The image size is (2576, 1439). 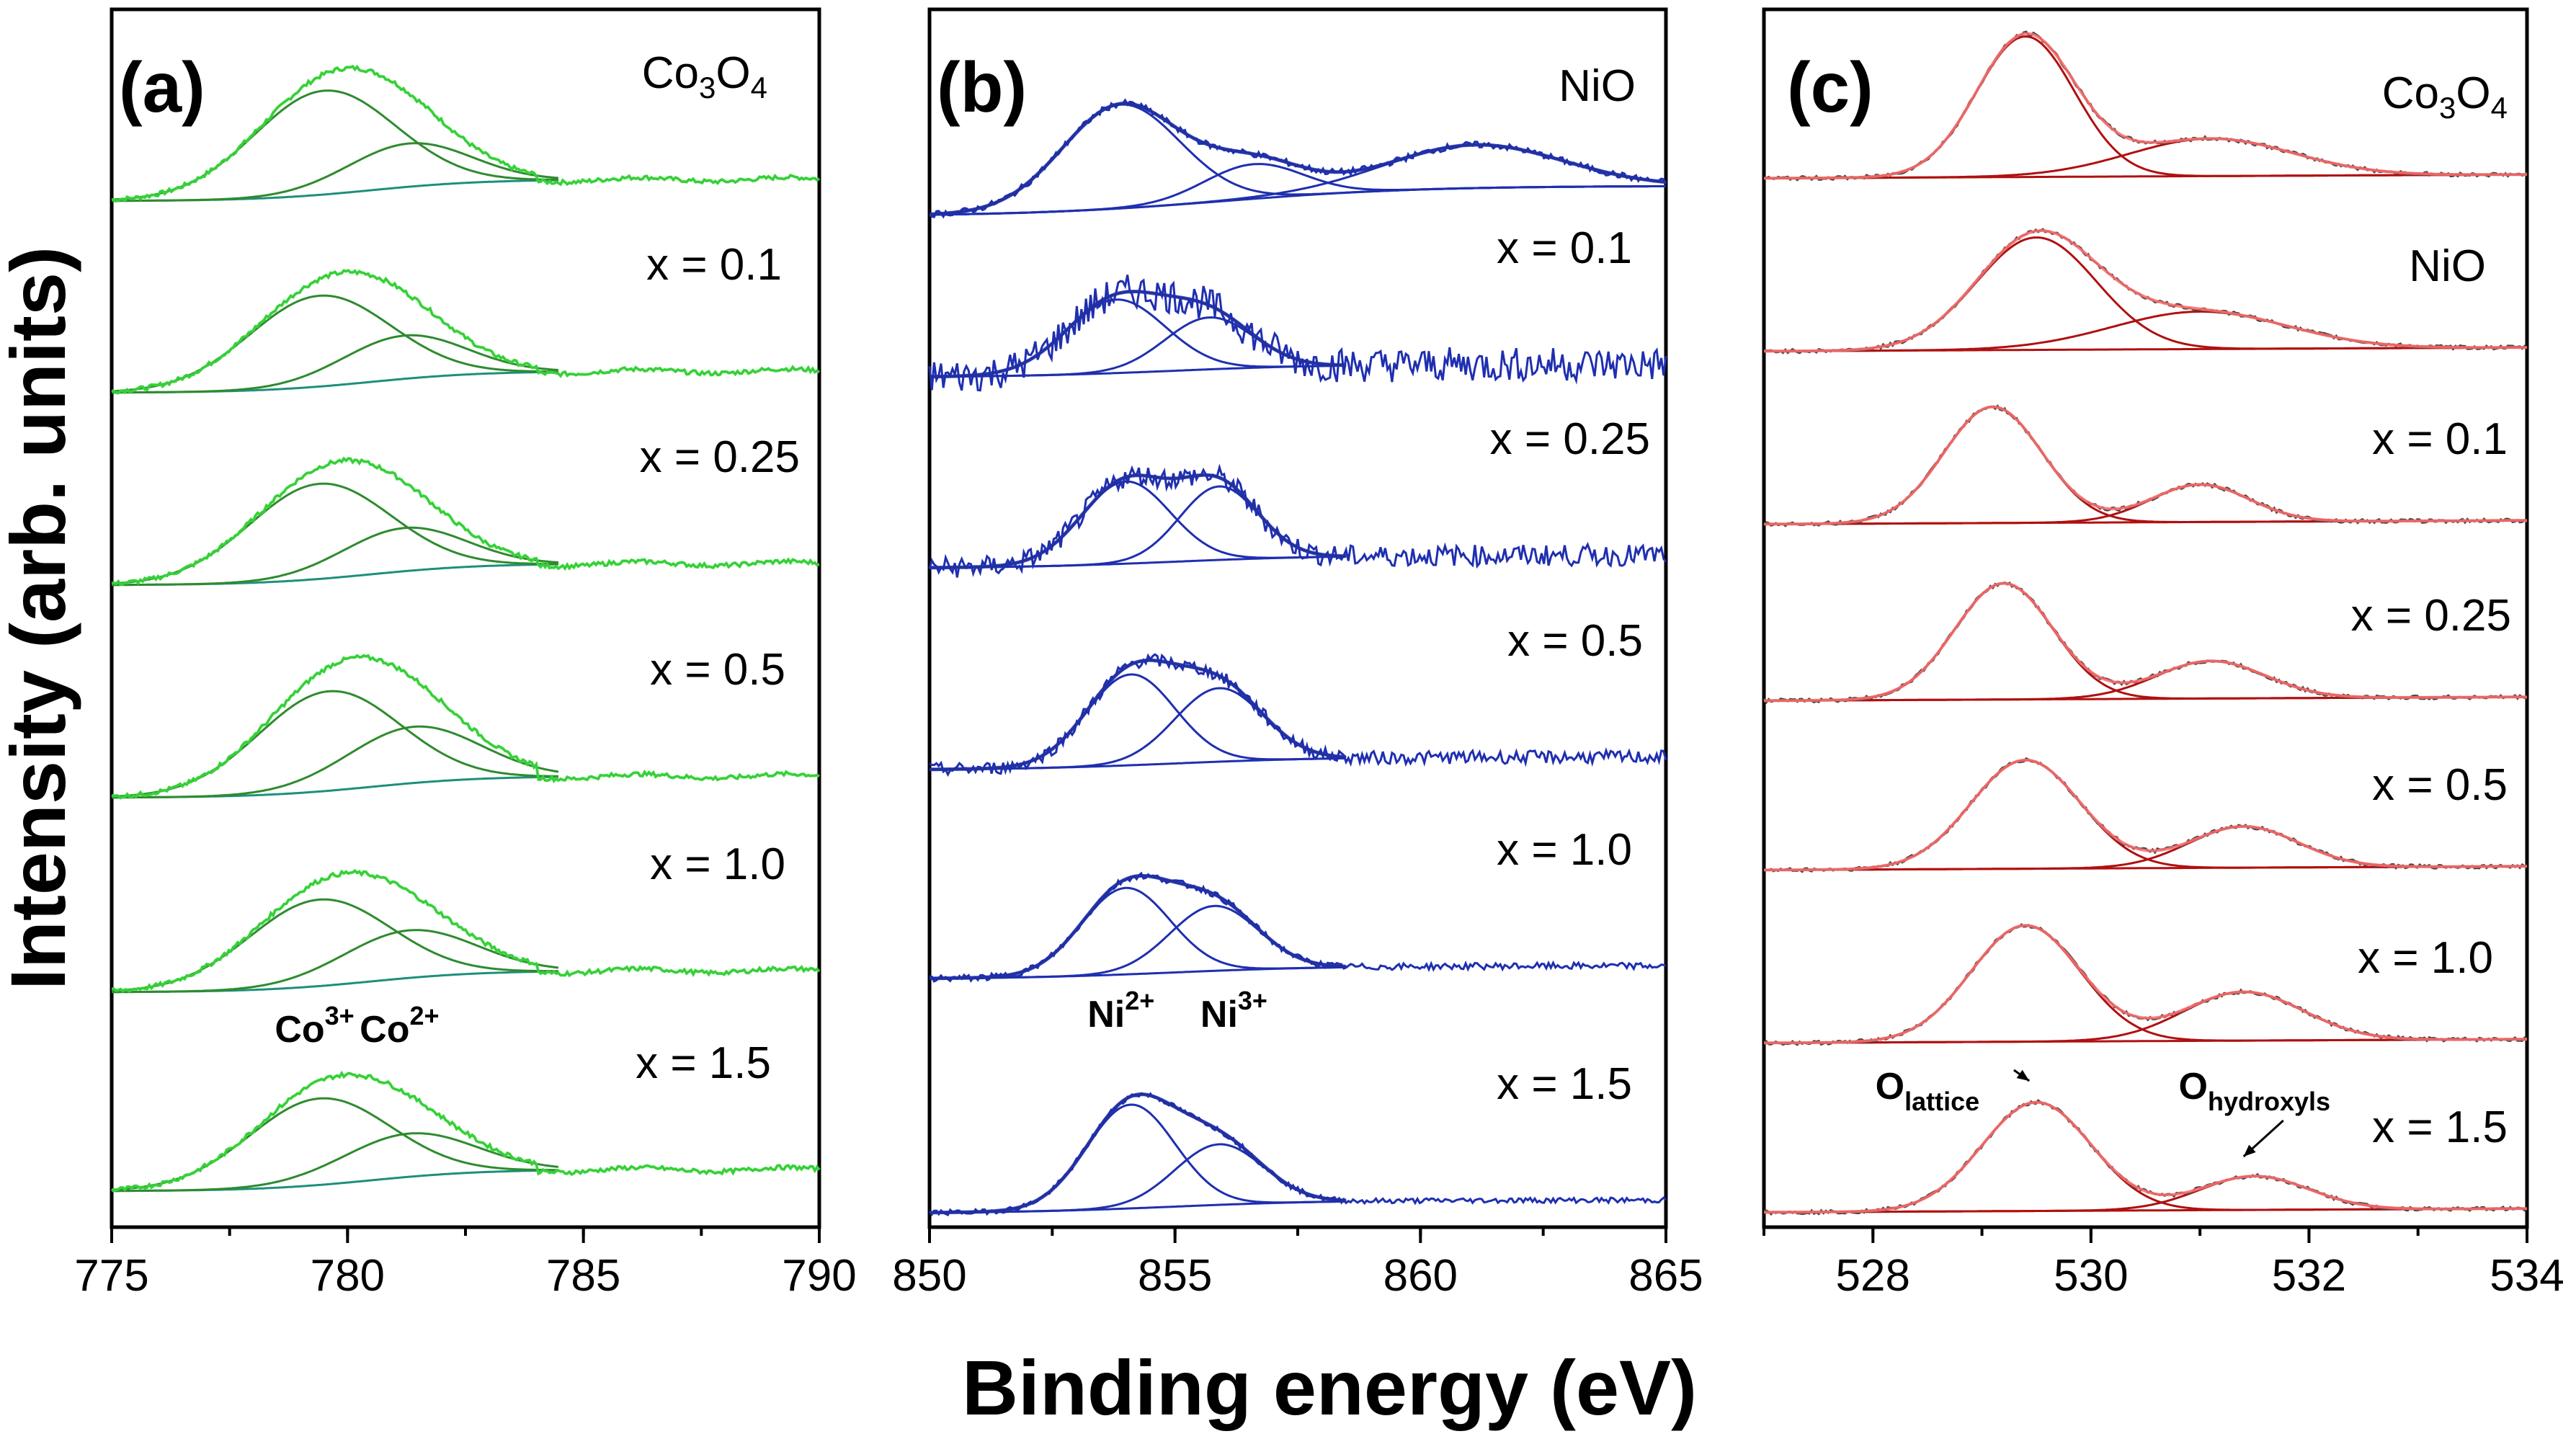 What do you see at coordinates (1665, 1276) in the screenshot?
I see `x-tick-label: 865` at bounding box center [1665, 1276].